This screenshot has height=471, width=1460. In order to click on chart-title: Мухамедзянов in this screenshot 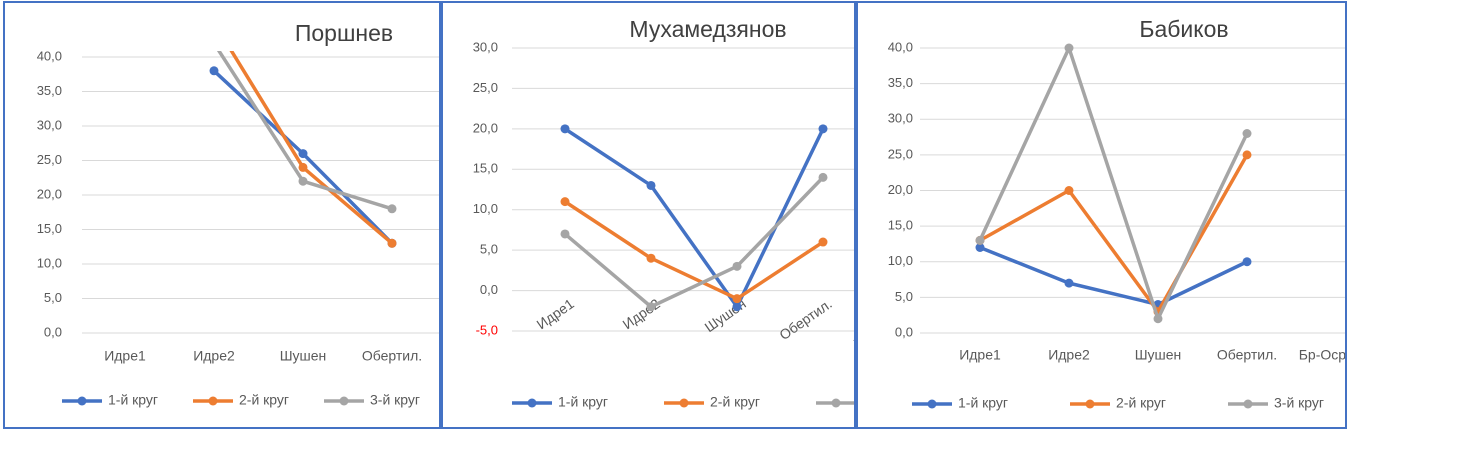, I will do `click(707, 29)`.